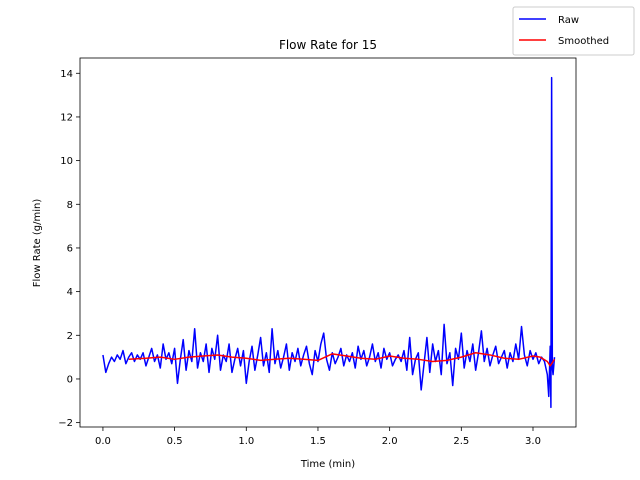 The height and width of the screenshot is (480, 640). I want to click on y-tick-label: 10, so click(66, 161).